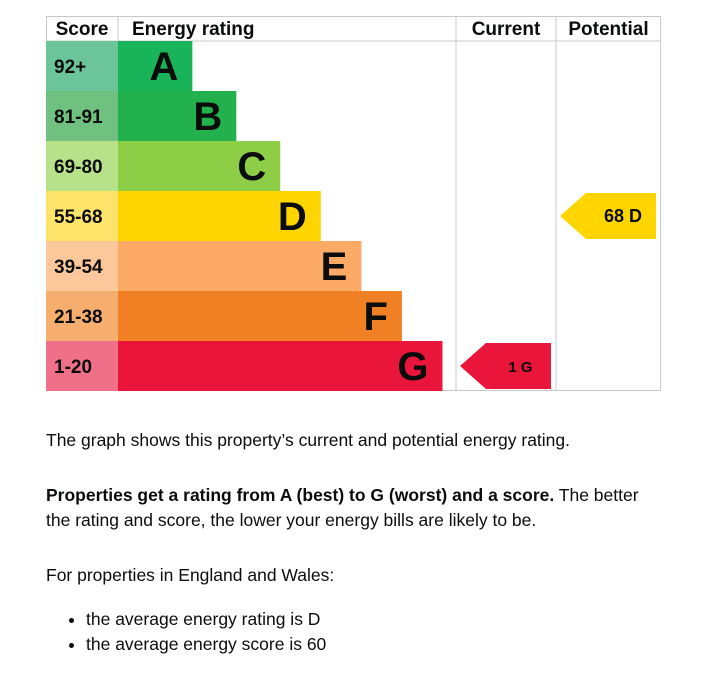 This screenshot has width=703, height=680. I want to click on band-b-range: 81-91, so click(78, 117).